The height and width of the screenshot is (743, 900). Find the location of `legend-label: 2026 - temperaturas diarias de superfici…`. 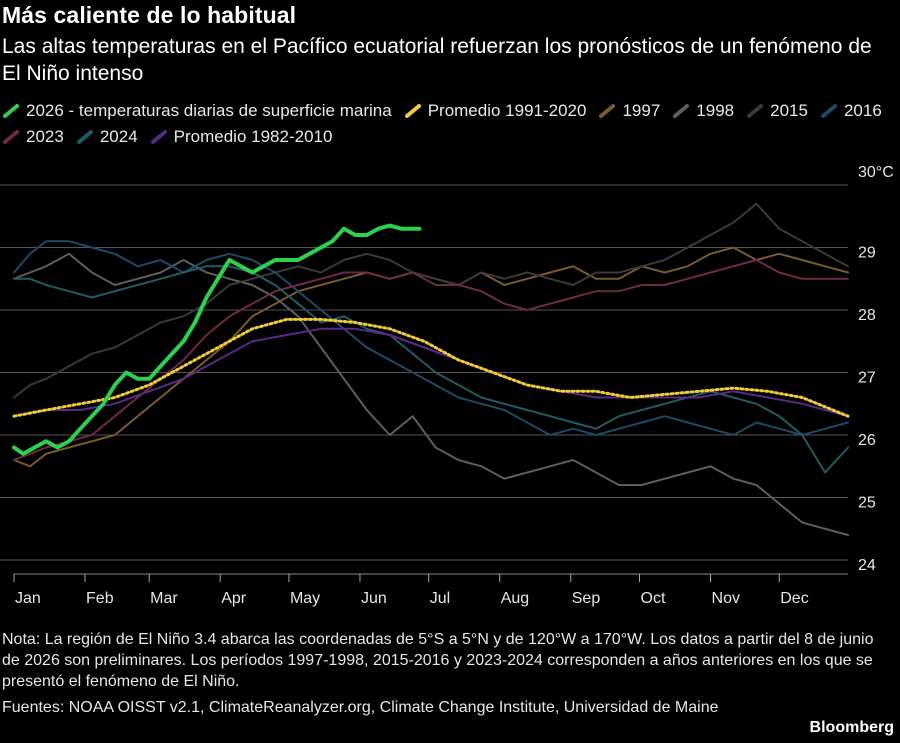

legend-label: 2026 - temperaturas diarias de superfici… is located at coordinates (209, 111).